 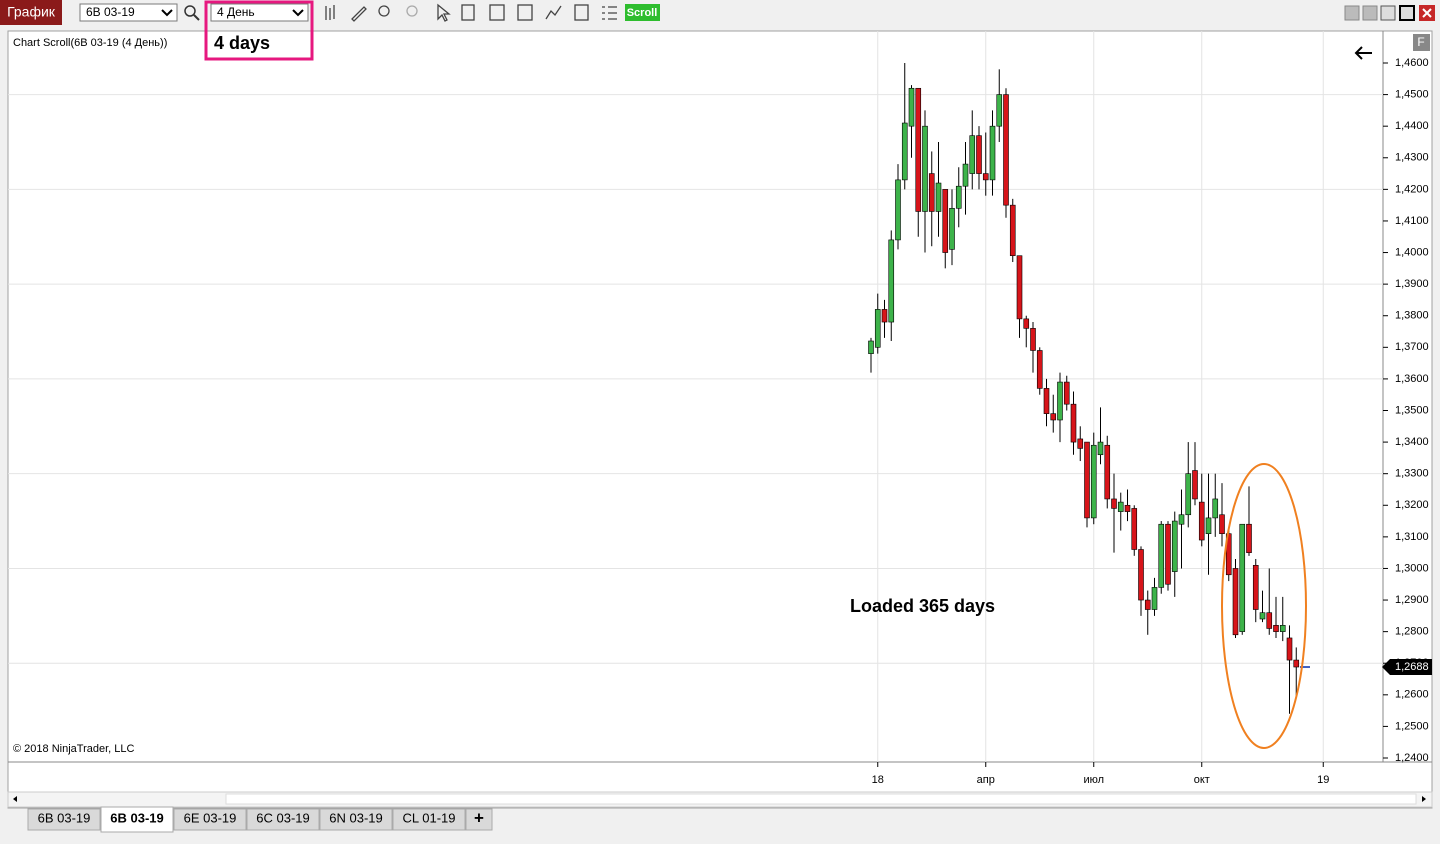 I want to click on interval-note: 4 days, so click(x=242, y=43).